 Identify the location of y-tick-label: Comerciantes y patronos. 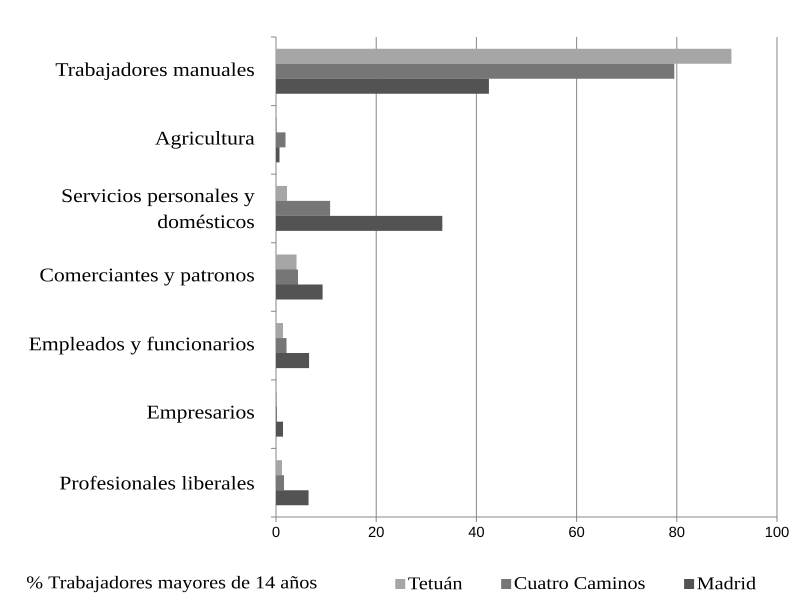
(147, 277).